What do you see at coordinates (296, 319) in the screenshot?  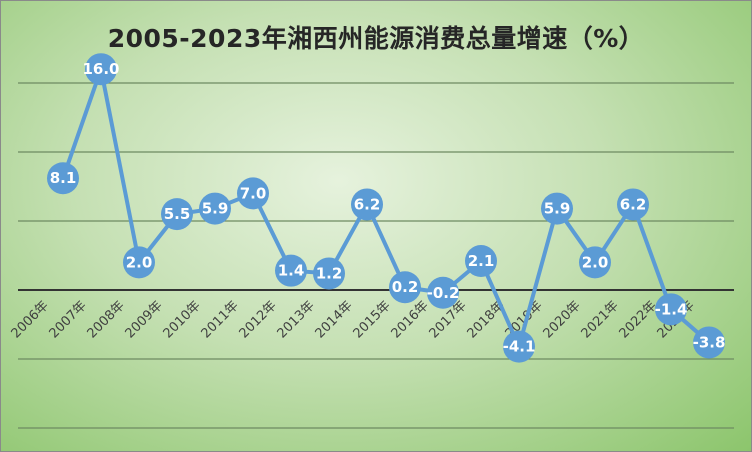 I see `x-tick-label: 2013年` at bounding box center [296, 319].